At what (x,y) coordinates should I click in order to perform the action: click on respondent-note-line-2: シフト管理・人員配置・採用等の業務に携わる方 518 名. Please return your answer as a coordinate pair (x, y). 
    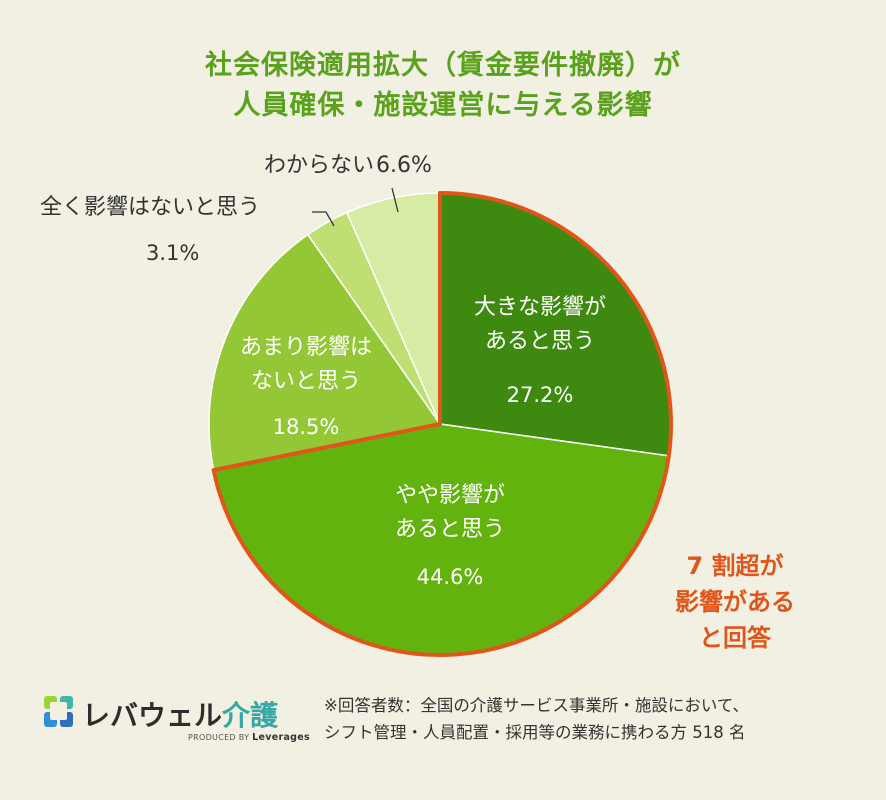
    Looking at the image, I should click on (535, 732).